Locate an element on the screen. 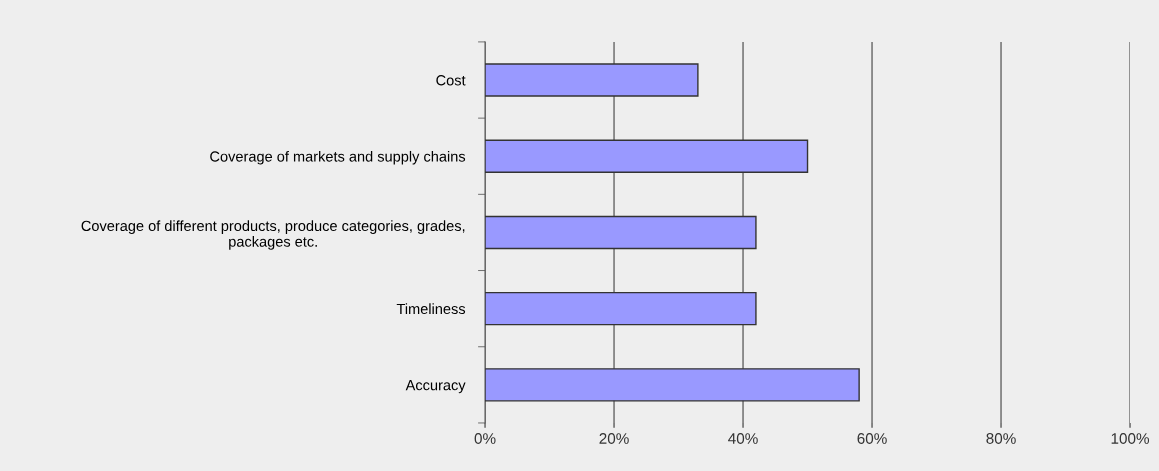 This screenshot has width=1159, height=471. x-tick-label: 60% is located at coordinates (872, 438).